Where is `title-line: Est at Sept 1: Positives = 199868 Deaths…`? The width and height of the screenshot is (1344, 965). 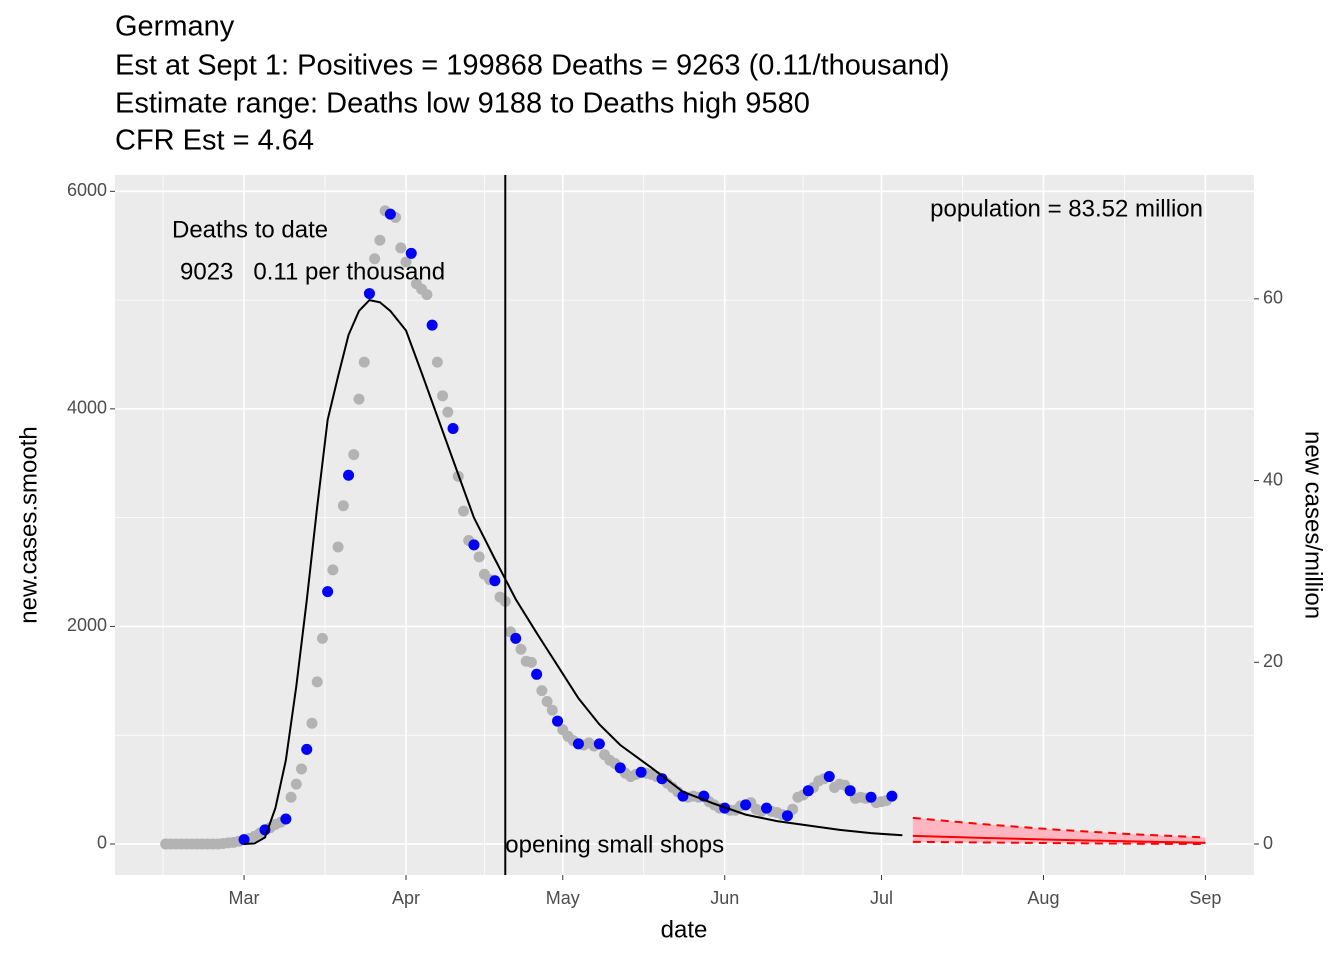 title-line: Est at Sept 1: Positives = 199868 Deaths… is located at coordinates (532, 66).